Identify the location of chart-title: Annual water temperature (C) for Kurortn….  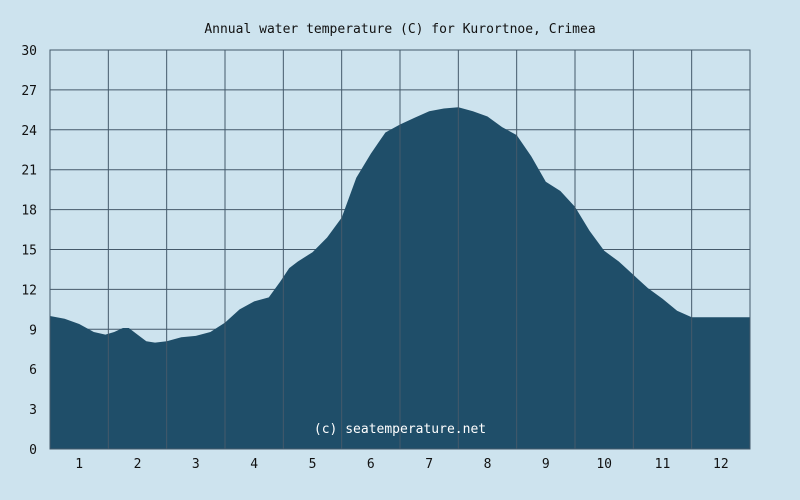
(399, 29).